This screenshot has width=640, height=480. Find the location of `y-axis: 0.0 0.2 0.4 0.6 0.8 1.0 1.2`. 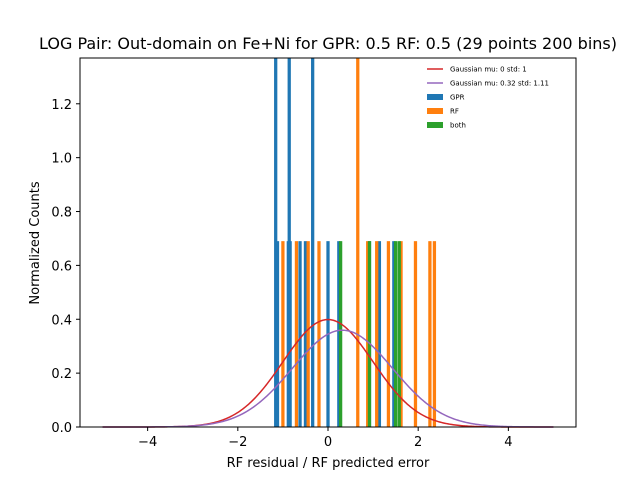

y-axis: 0.0 0.2 0.4 0.6 0.8 1.0 1.2 is located at coordinates (65, 267).